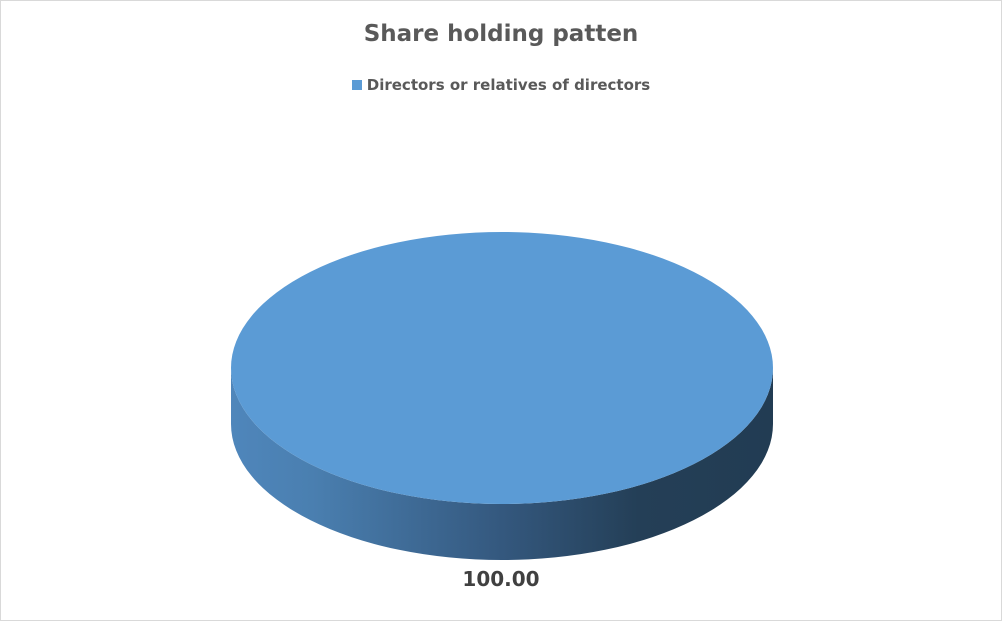  Describe the element at coordinates (508, 85) in the screenshot. I see `legend-label: Directors or relatives of directors` at that location.